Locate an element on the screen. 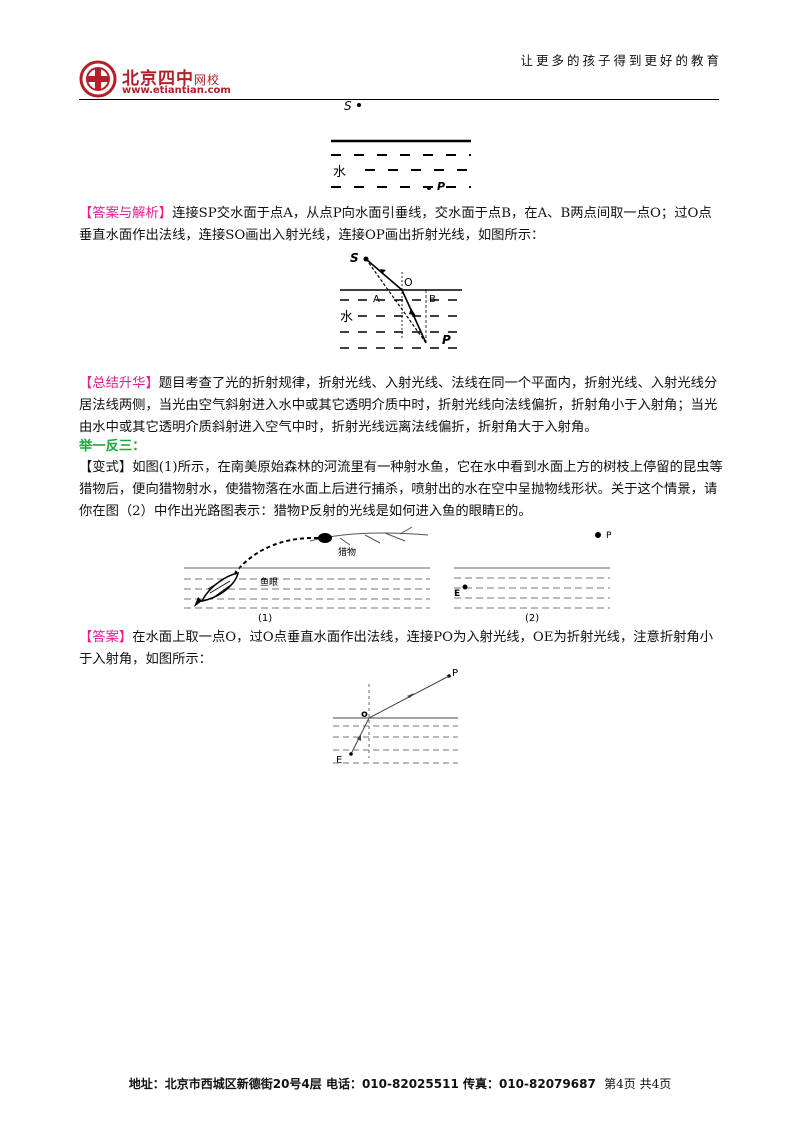 The width and height of the screenshot is (800, 1132). answer-tag: 【答案】 is located at coordinates (106, 637).